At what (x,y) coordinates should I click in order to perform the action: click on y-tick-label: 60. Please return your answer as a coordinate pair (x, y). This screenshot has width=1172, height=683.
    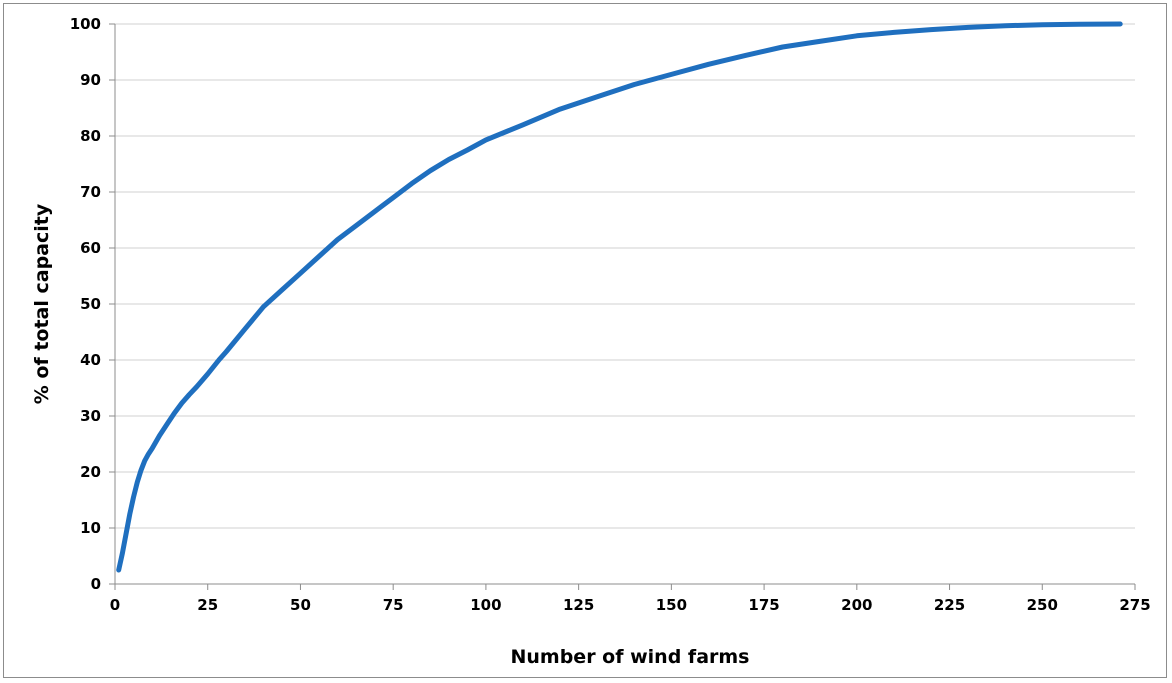
    Looking at the image, I should click on (90, 248).